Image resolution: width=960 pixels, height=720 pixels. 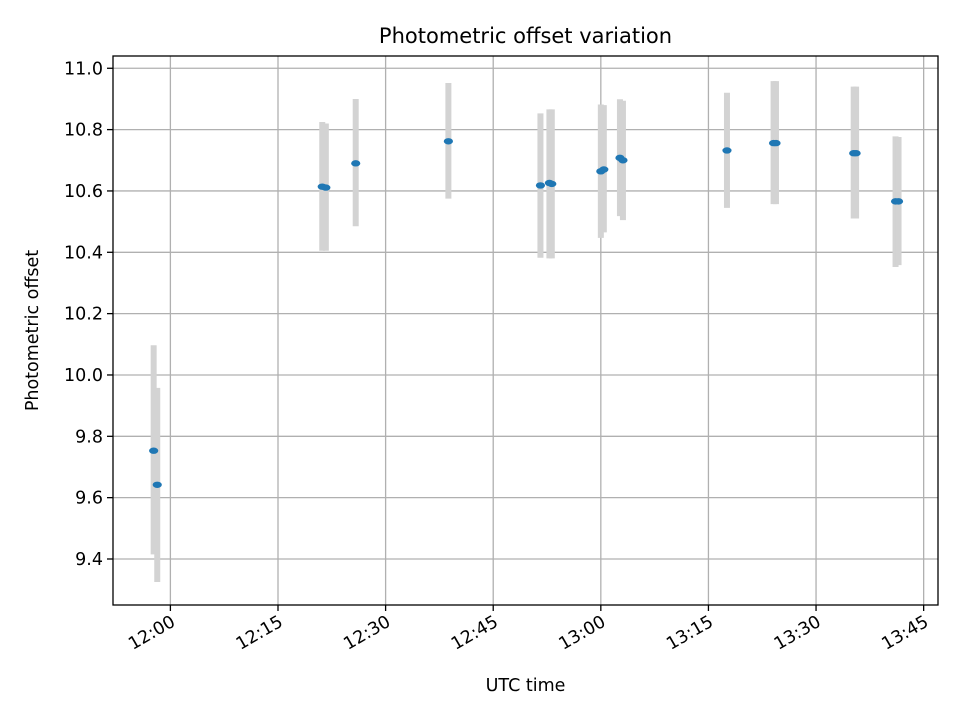 I want to click on x-tick-label: 12:15, so click(x=260, y=633).